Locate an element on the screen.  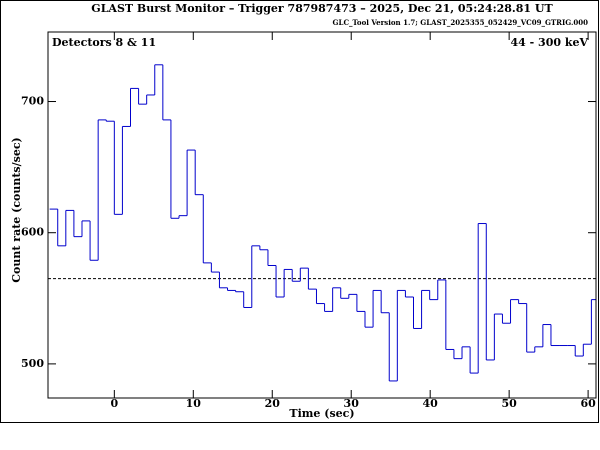
x-tick-label: 0 is located at coordinates (115, 403).